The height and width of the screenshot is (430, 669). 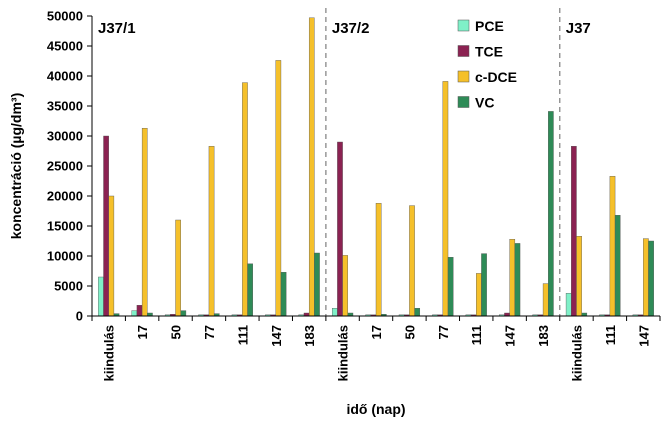 What do you see at coordinates (65, 46) in the screenshot?
I see `y-tick-label: 45000` at bounding box center [65, 46].